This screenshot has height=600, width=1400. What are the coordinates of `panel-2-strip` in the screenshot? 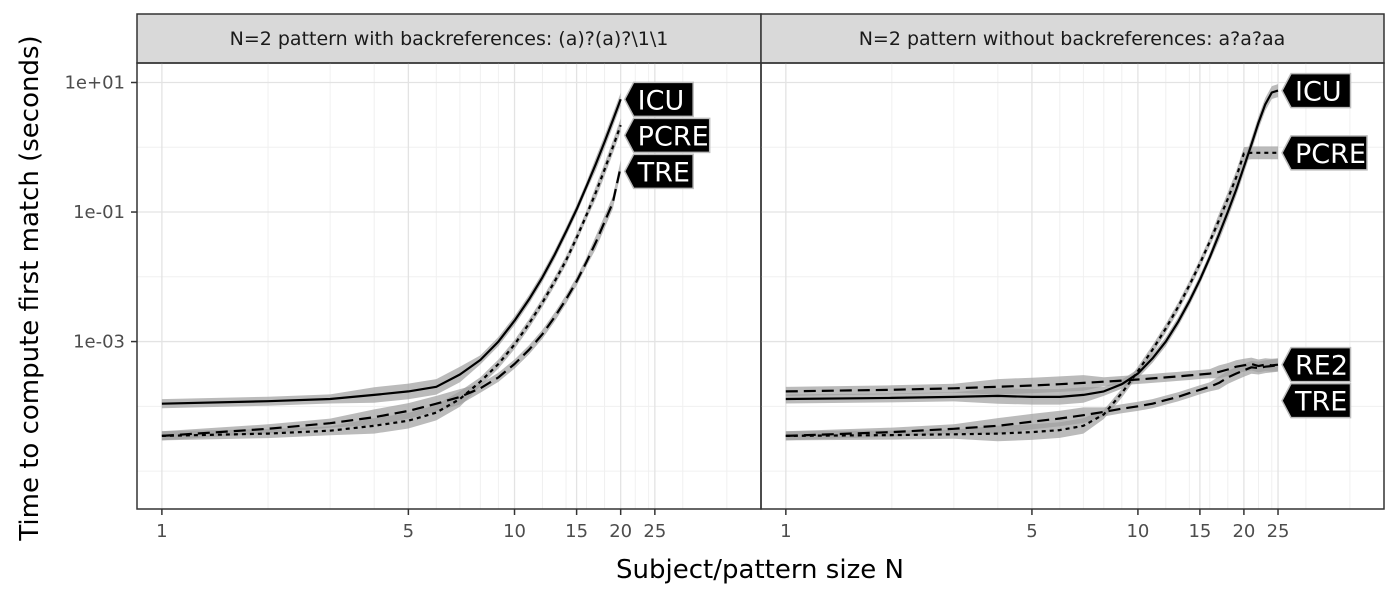 It's located at (1072, 38).